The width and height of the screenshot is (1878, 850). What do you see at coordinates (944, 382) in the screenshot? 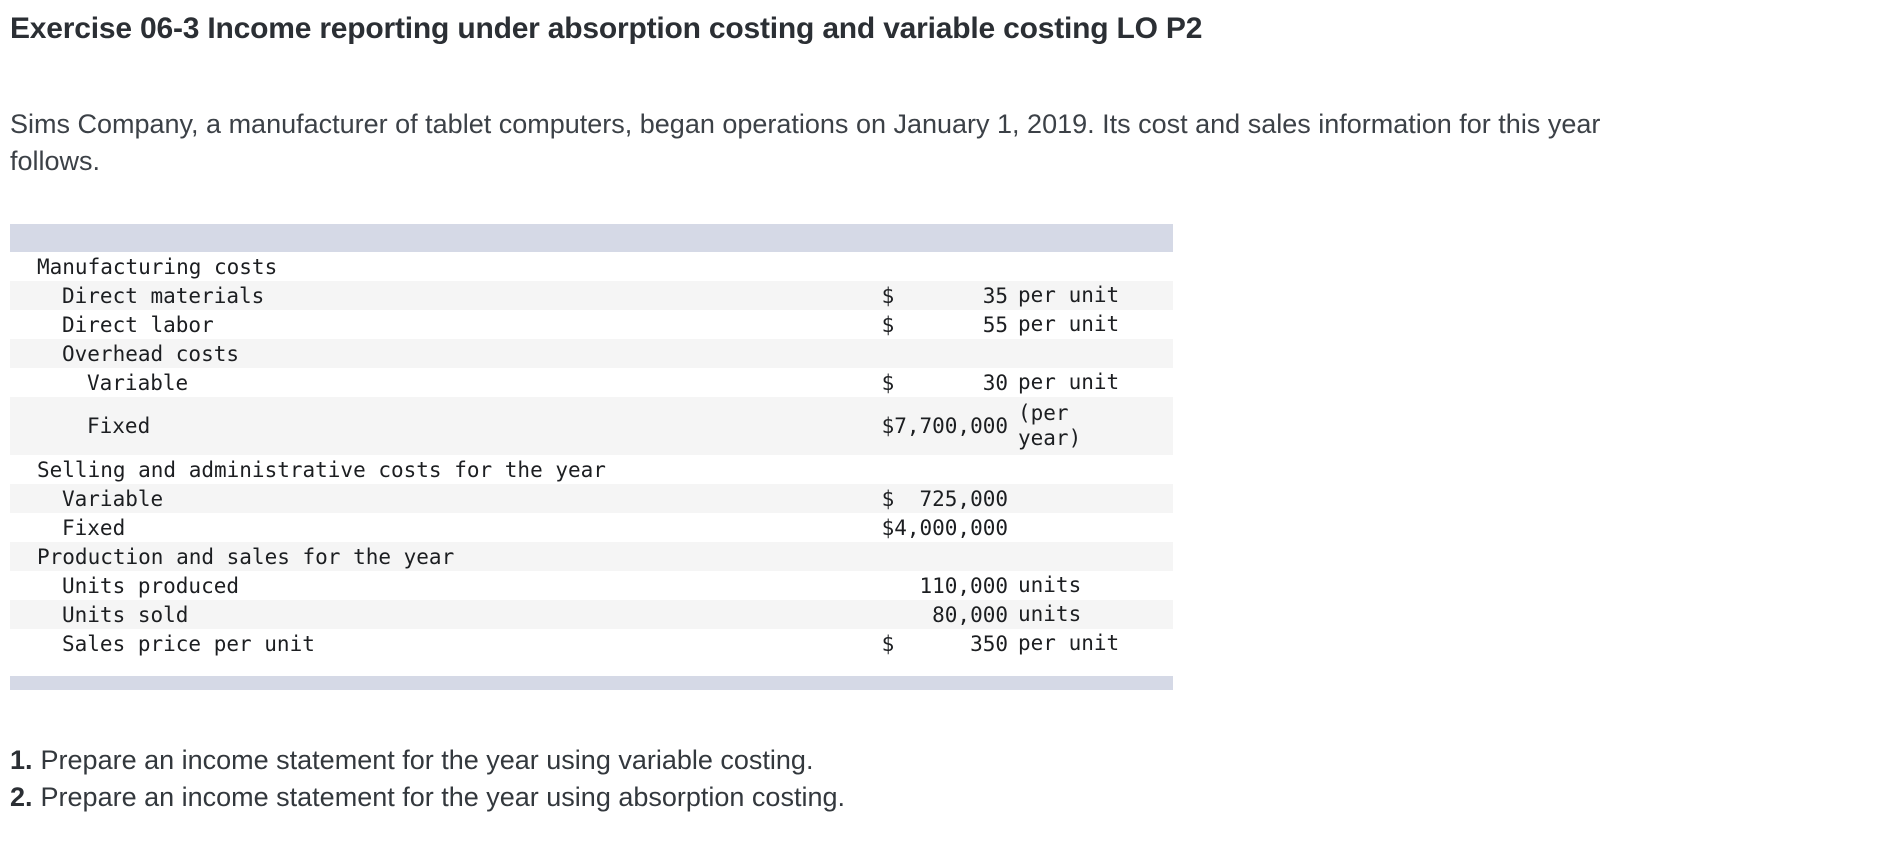
I see `row-amount: $ 30` at bounding box center [944, 382].